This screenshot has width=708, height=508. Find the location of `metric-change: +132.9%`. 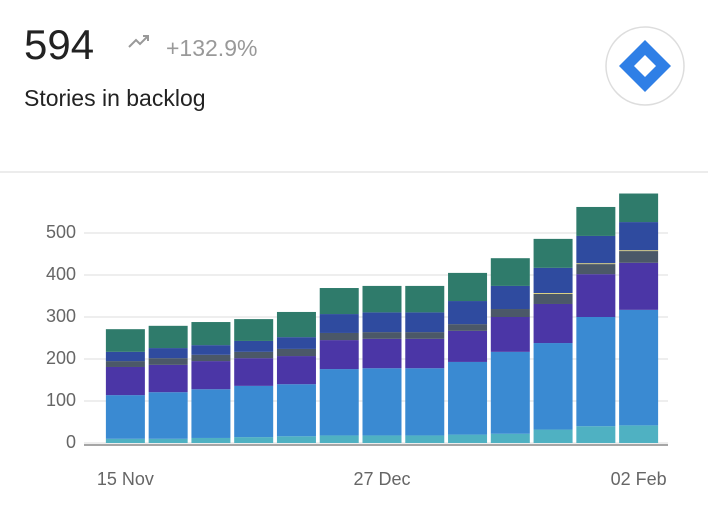

metric-change: +132.9% is located at coordinates (211, 48).